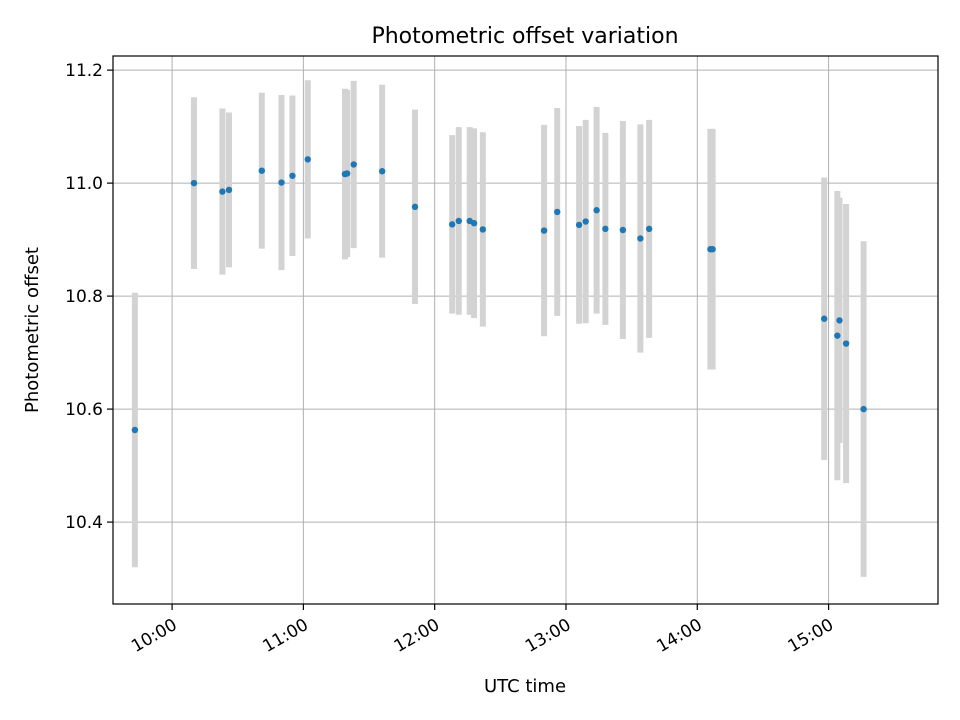 The image size is (960, 720). I want to click on y-tick-label: 10.8, so click(84, 297).